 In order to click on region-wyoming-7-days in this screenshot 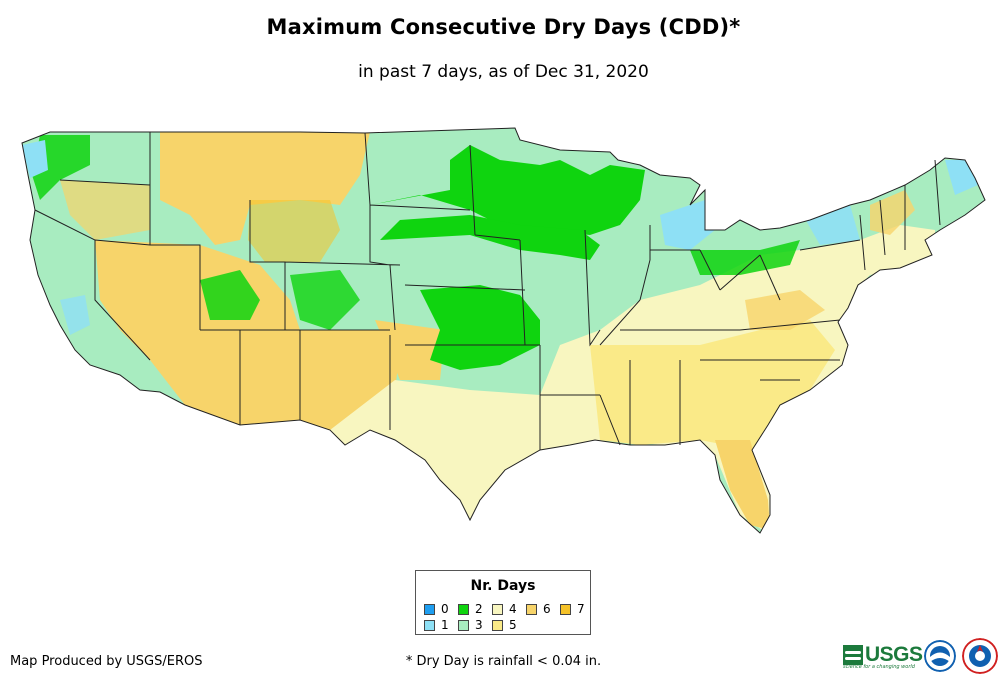, I will do `click(294, 231)`.